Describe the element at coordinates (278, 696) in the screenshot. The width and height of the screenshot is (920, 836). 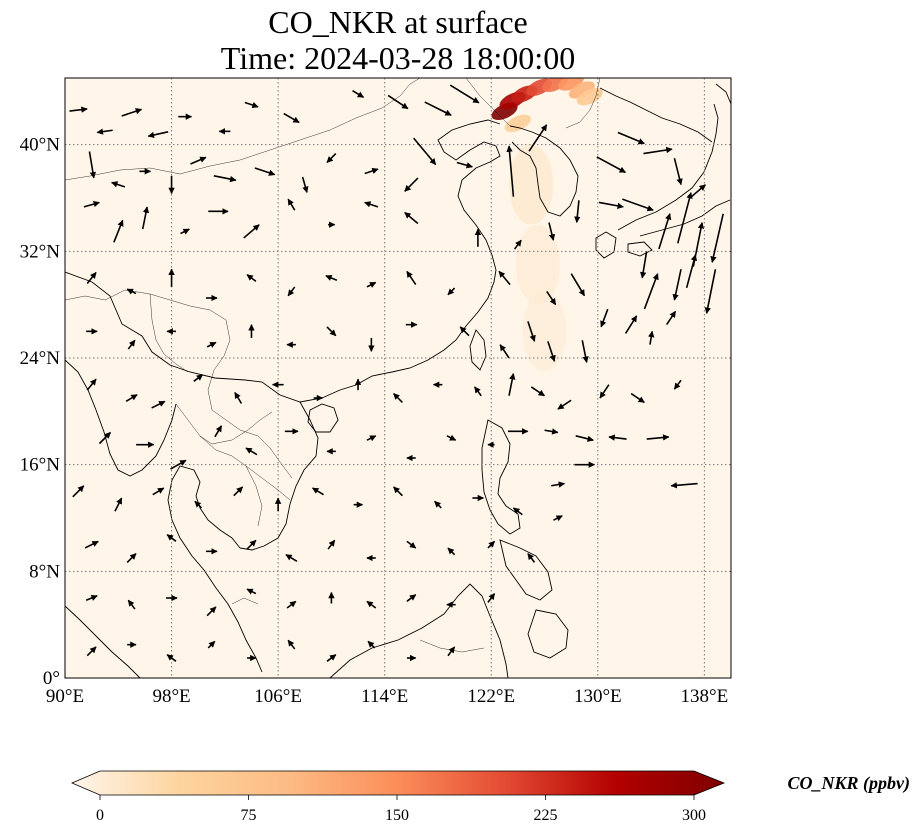
I see `x-tick-label: 106°E` at that location.